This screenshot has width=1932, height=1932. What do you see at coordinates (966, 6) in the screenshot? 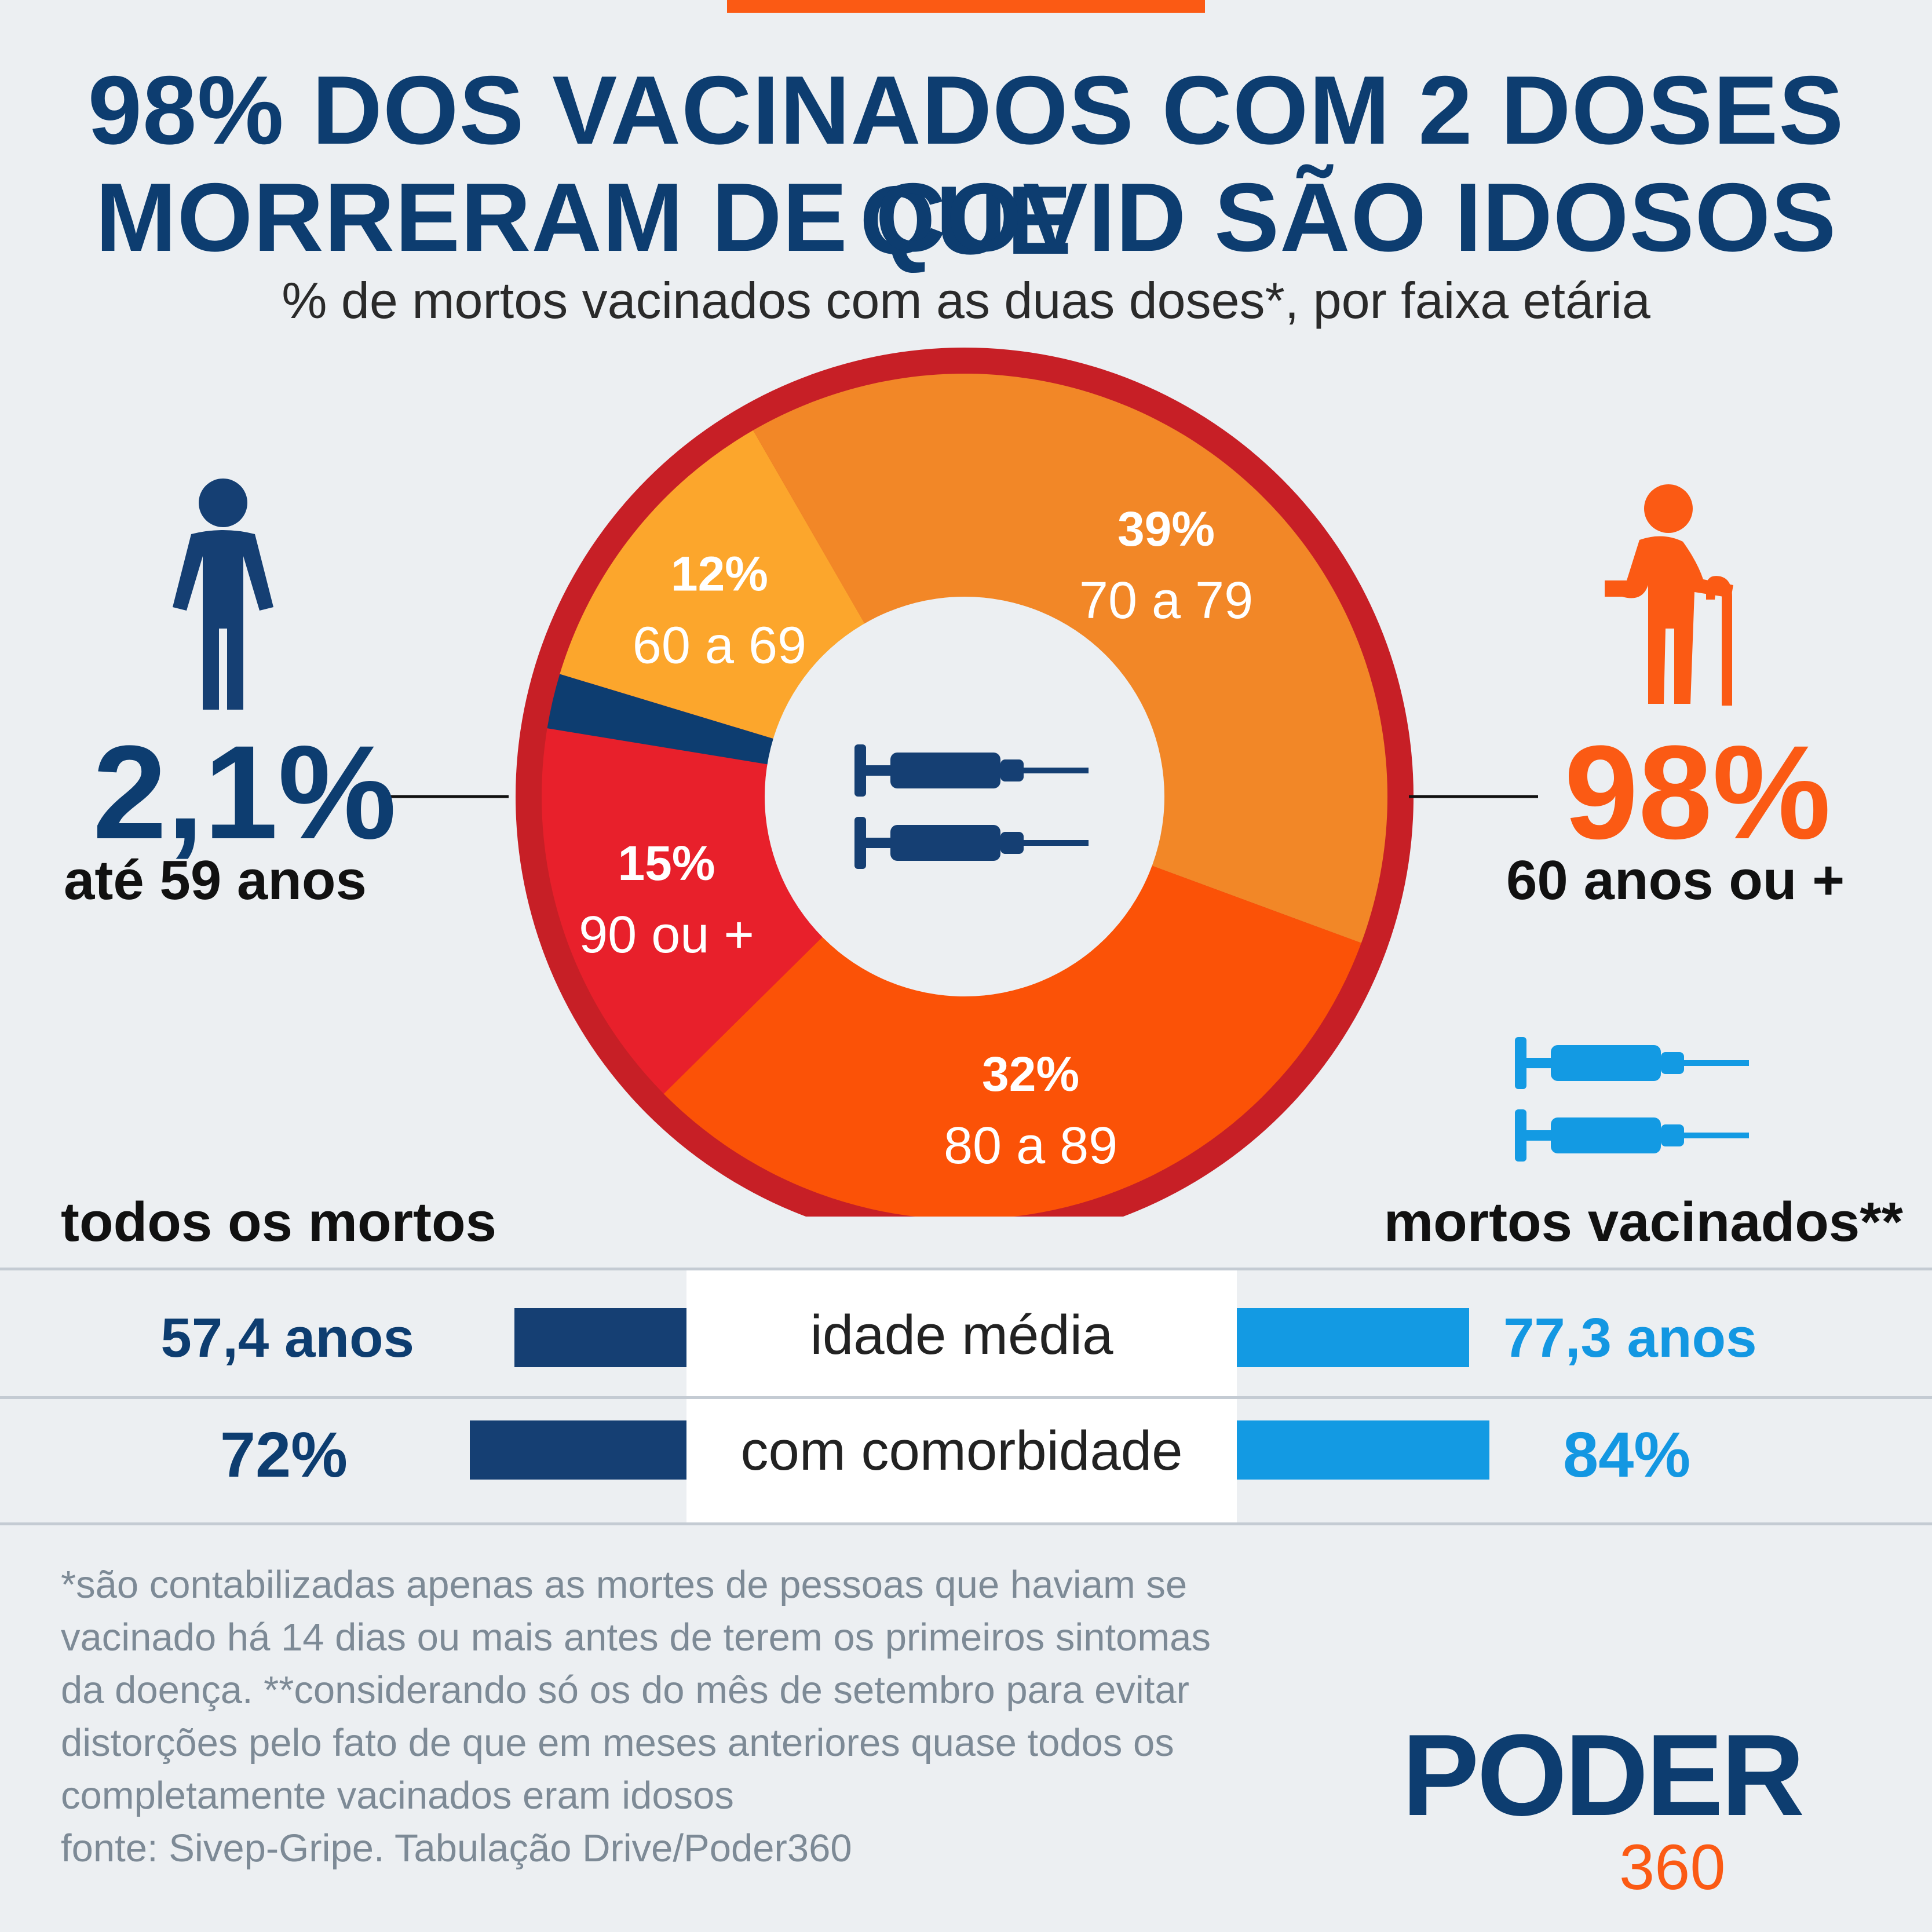
I see `top-accent-bar` at bounding box center [966, 6].